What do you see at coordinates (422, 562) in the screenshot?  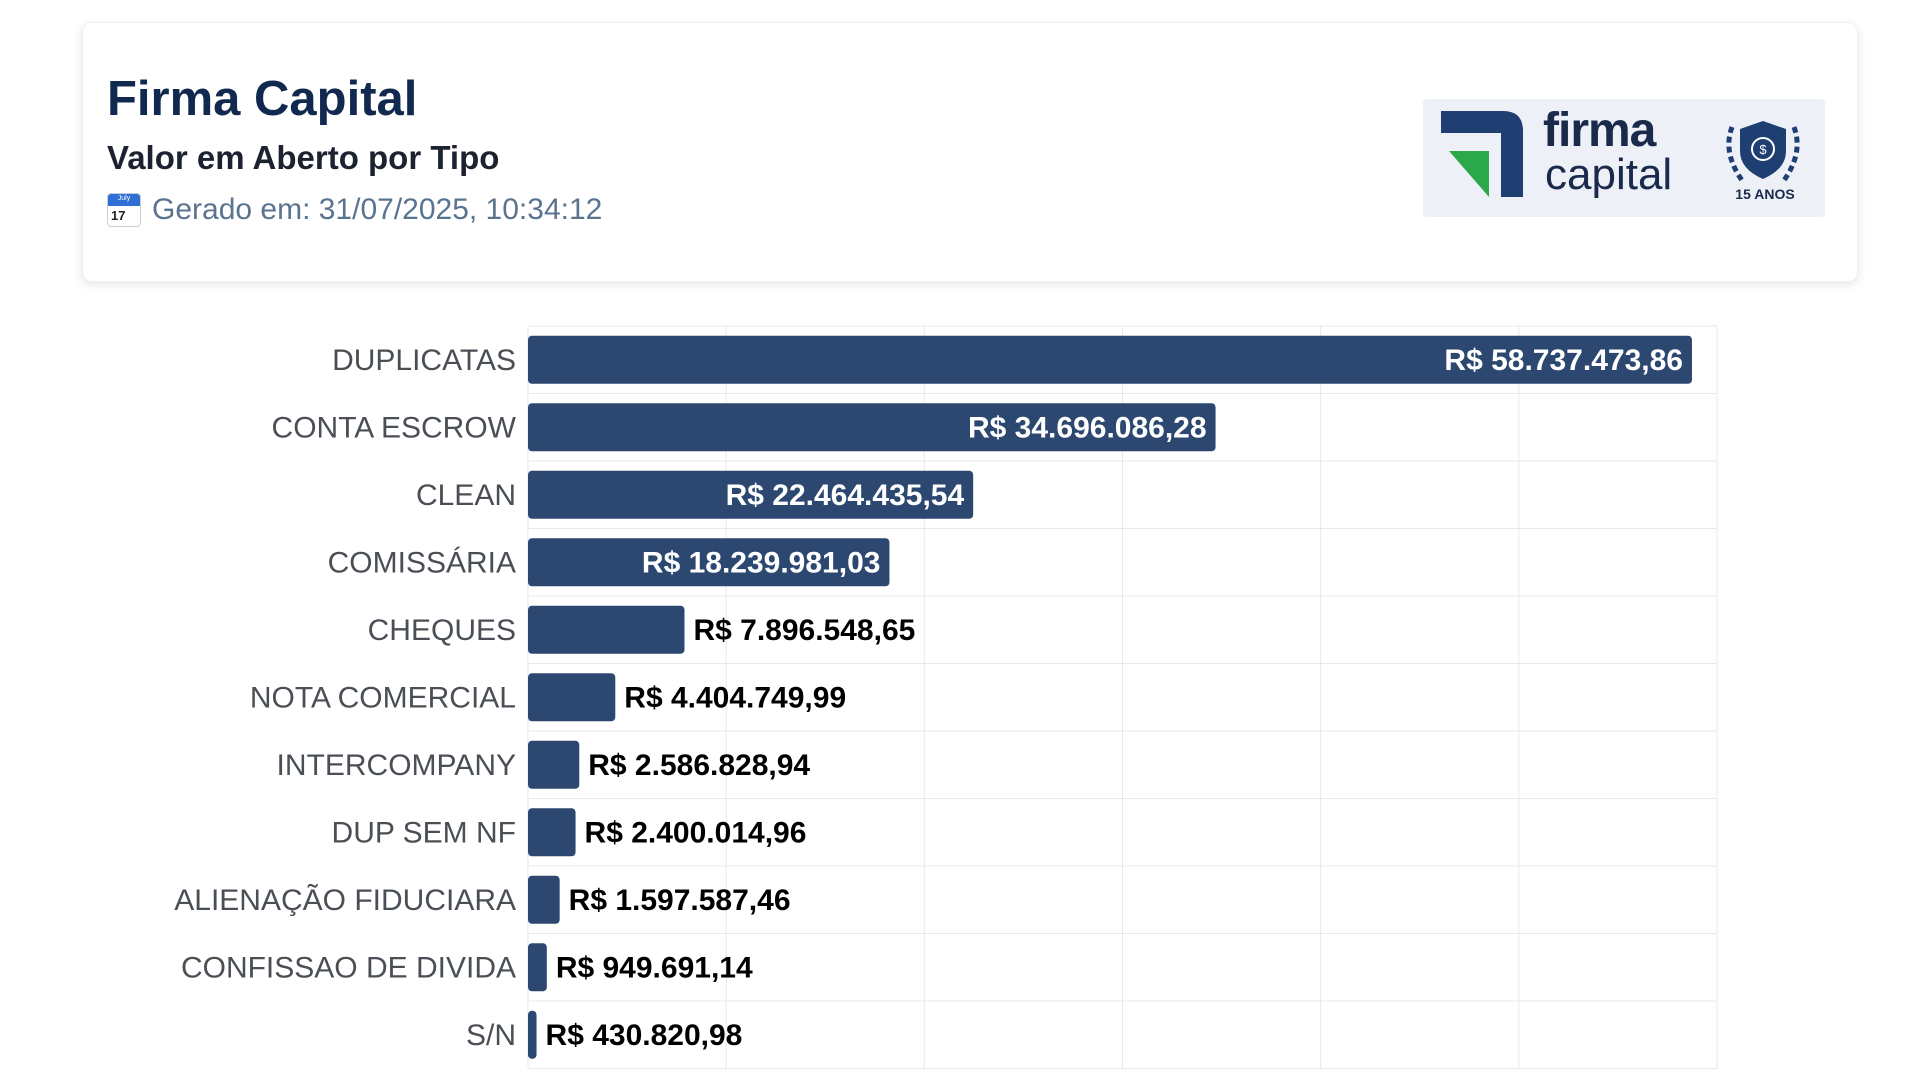 I see `category-label: COMISSÁRIA` at bounding box center [422, 562].